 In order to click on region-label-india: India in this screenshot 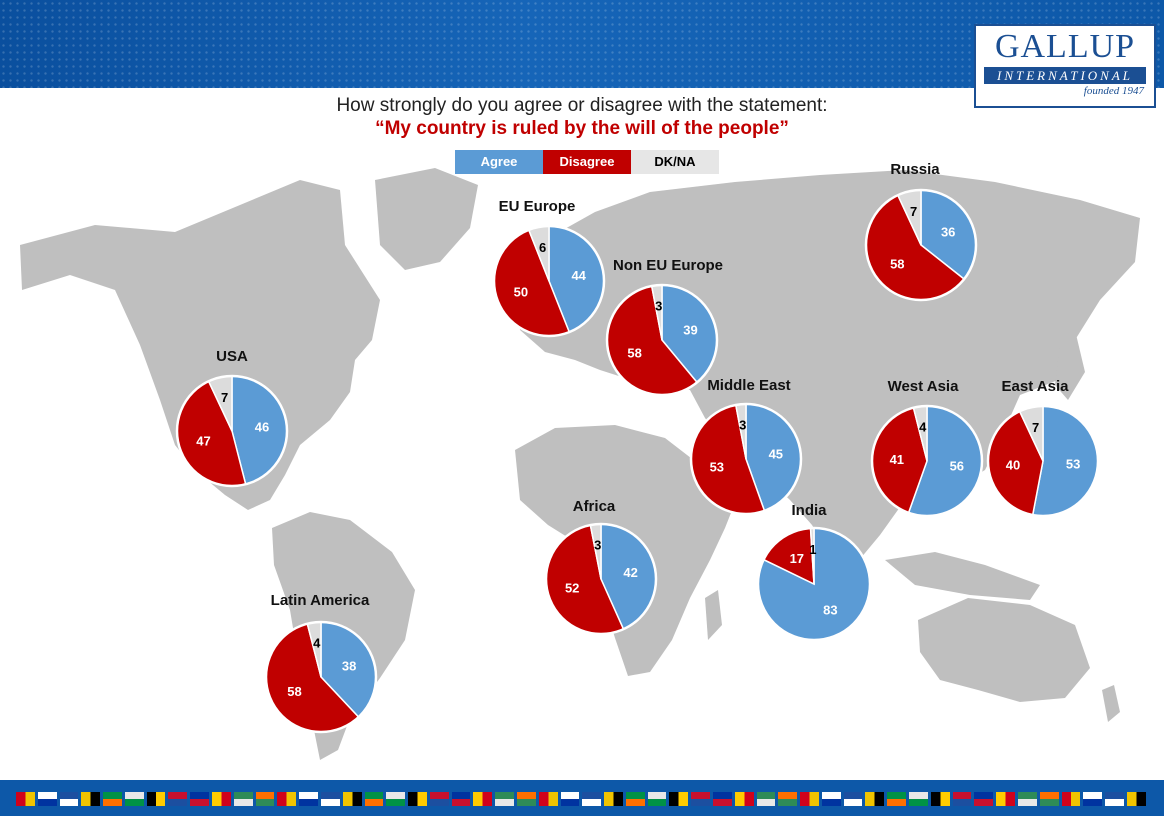, I will do `click(809, 510)`.